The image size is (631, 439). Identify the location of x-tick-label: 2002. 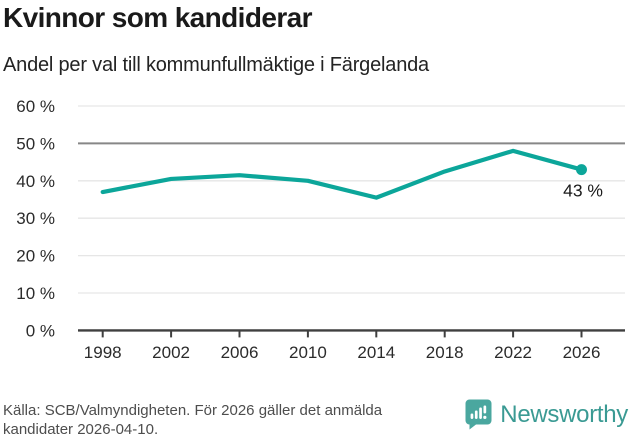
(171, 352).